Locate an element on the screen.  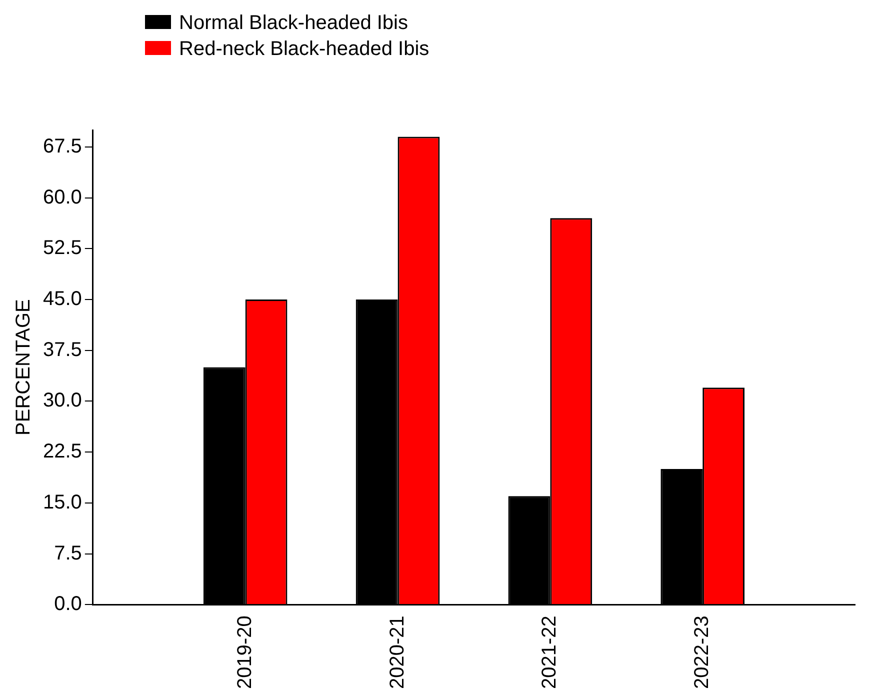
legend-label: Red-neck Black-headed Ibis is located at coordinates (304, 49).